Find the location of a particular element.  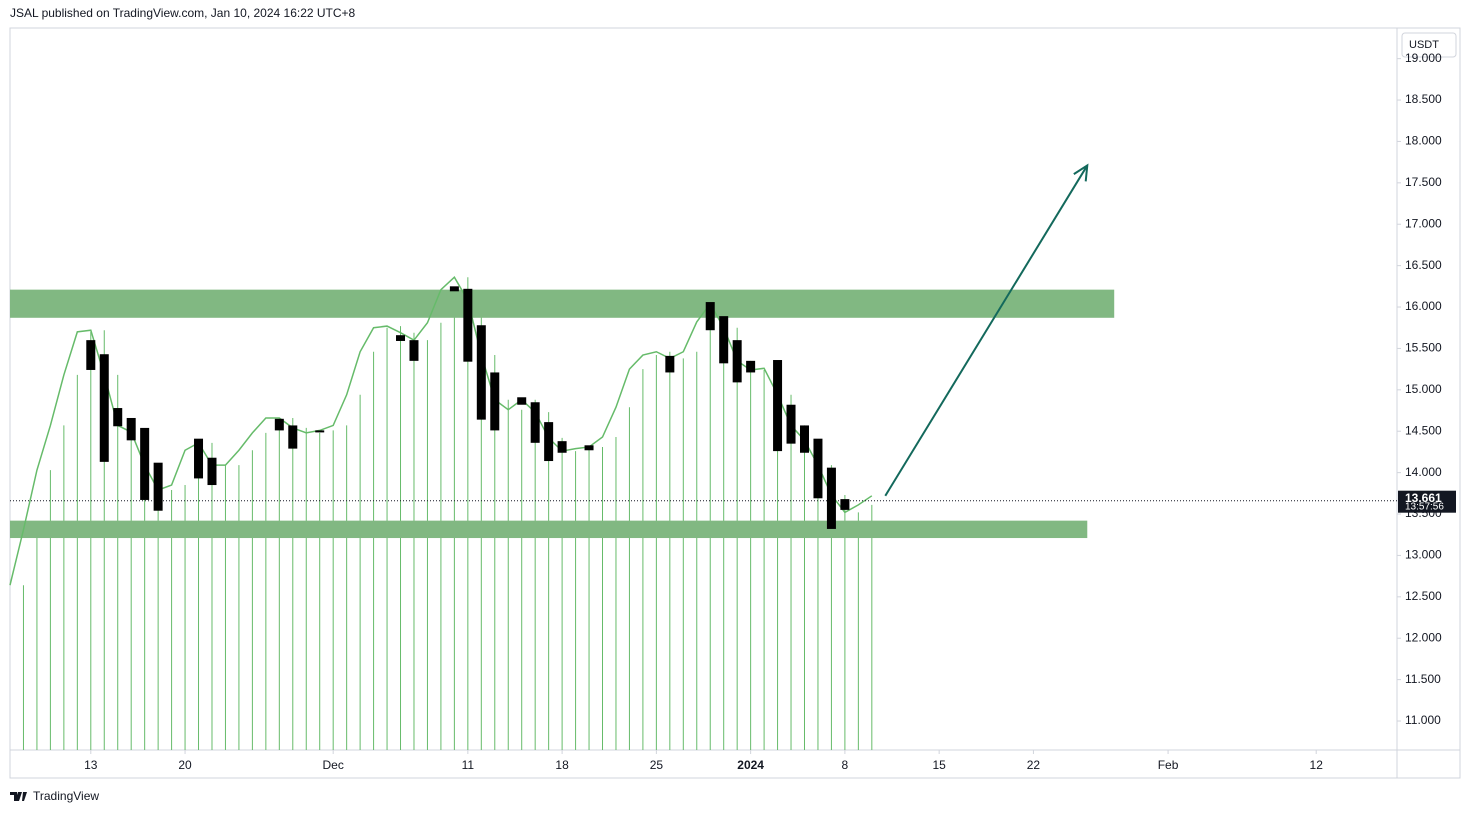

y-tick-label: 12.000 is located at coordinates (1423, 637).